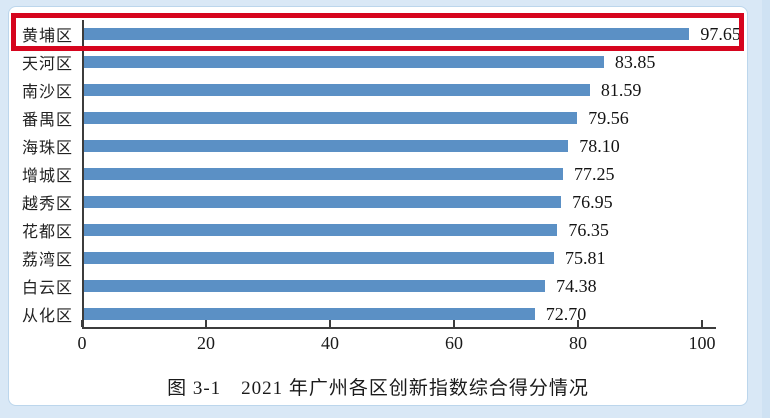 This screenshot has height=418, width=770. What do you see at coordinates (608, 117) in the screenshot?
I see `value-label: 79.56` at bounding box center [608, 117].